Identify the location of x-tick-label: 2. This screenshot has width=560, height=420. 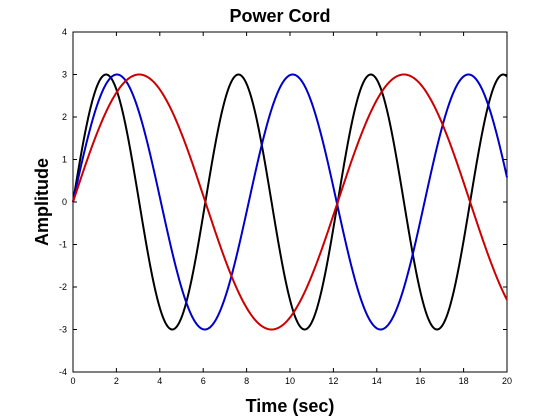
(116, 381).